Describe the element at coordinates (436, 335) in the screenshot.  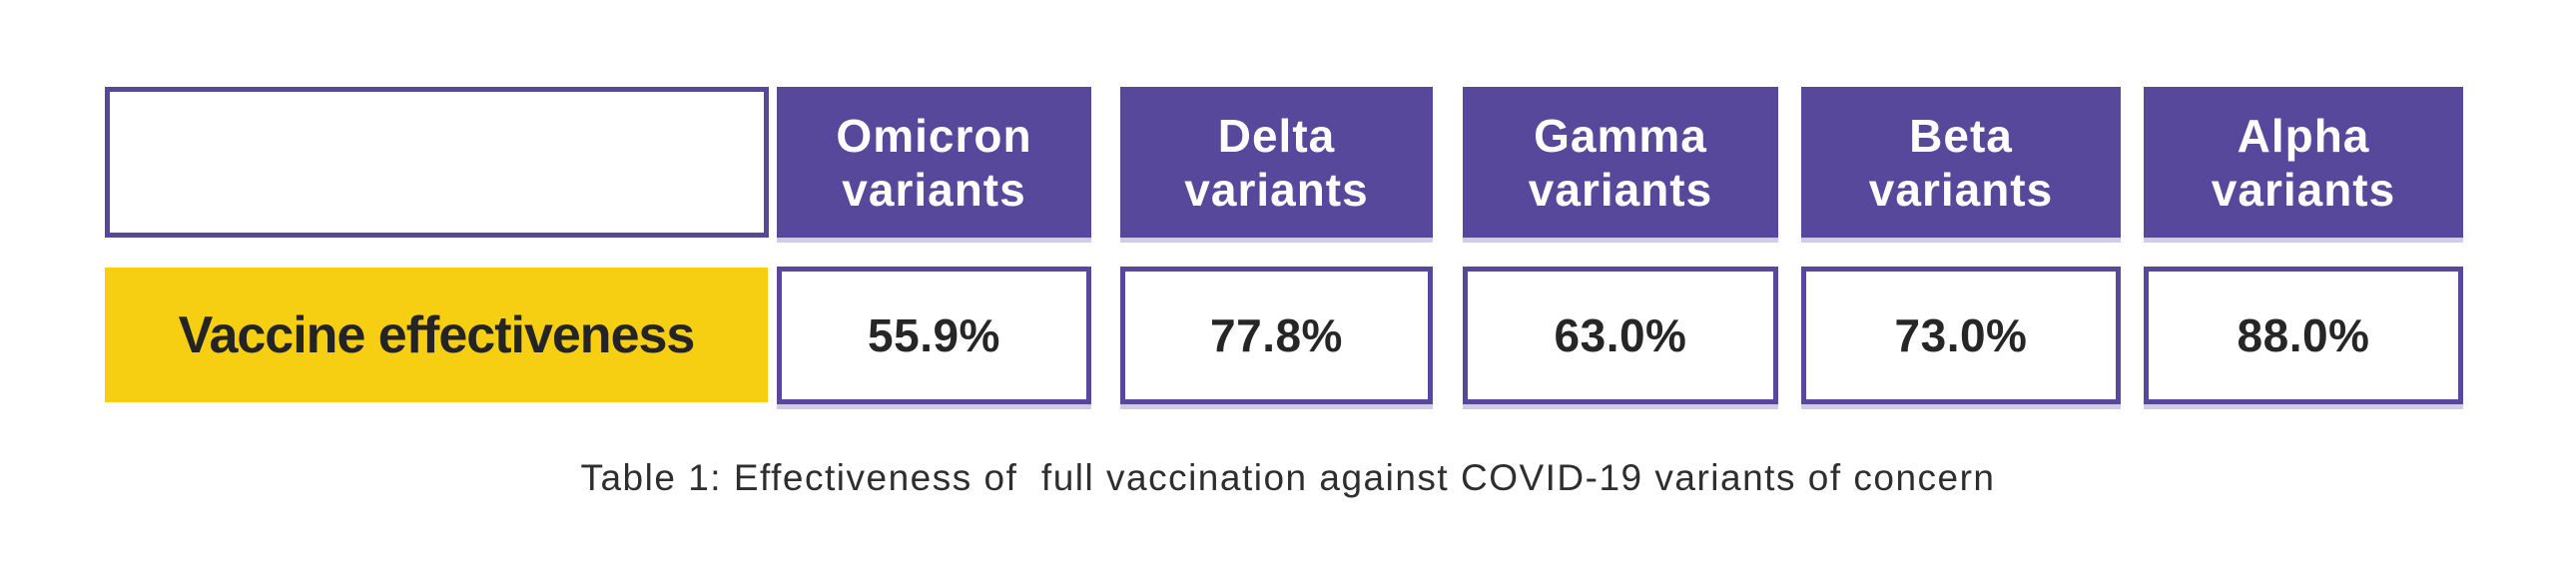
I see `row-label-vaccine-effectiveness: Vaccine effectiveness` at that location.